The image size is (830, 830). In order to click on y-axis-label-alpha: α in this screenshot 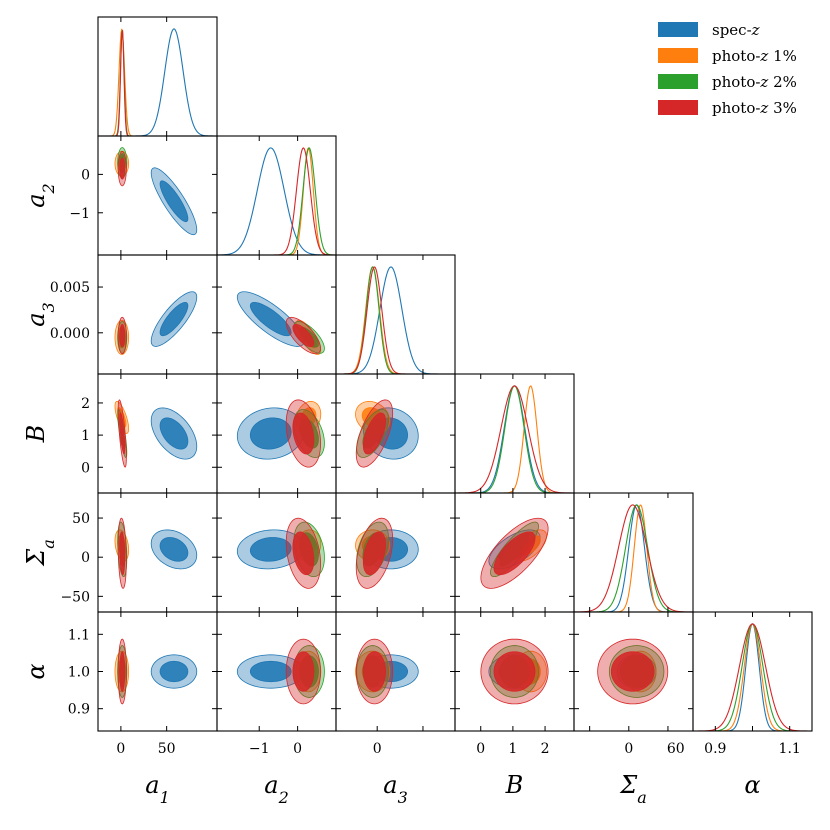, I will do `click(36, 671)`.